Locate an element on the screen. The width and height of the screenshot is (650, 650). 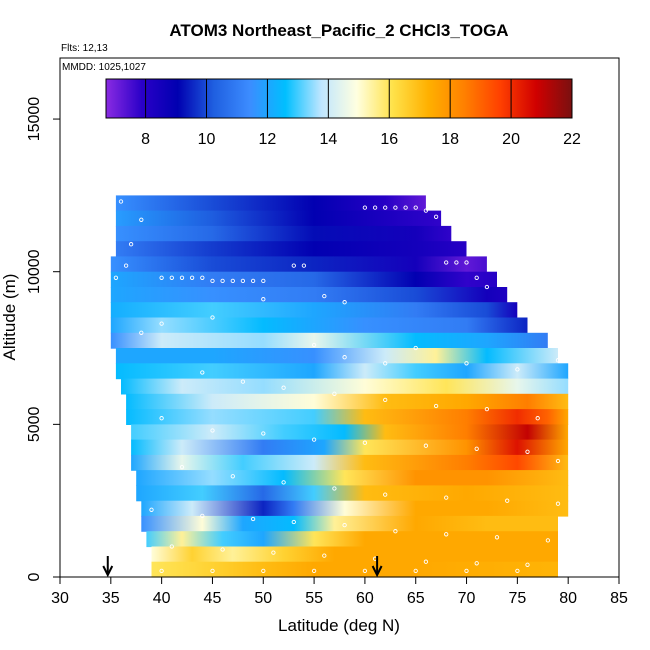
x-tick-label: 40 is located at coordinates (162, 598).